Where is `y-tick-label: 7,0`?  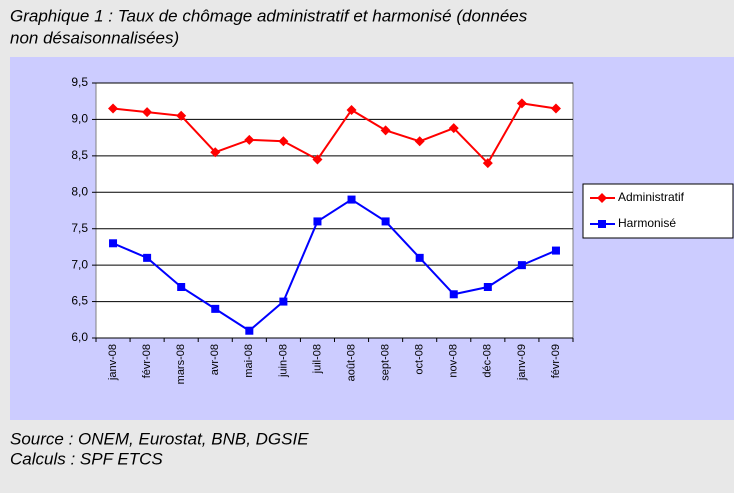
y-tick-label: 7,0 is located at coordinates (79, 264).